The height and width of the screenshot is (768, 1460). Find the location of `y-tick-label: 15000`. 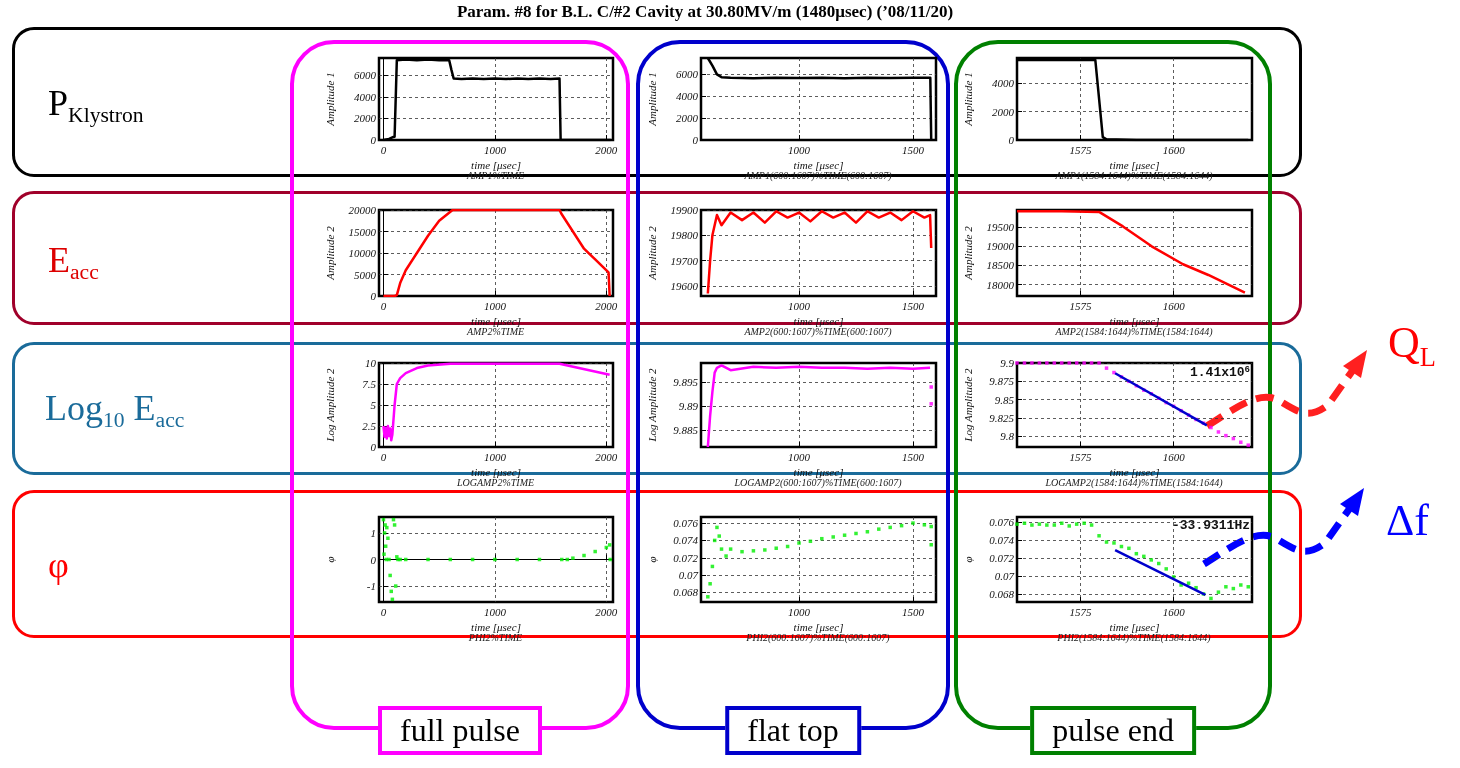

y-tick-label: 15000 is located at coordinates (362, 231).